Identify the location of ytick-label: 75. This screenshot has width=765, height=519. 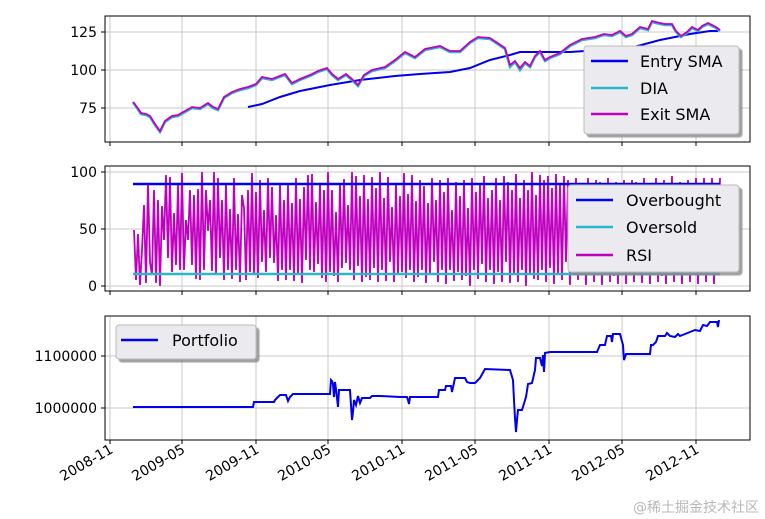
(88, 109).